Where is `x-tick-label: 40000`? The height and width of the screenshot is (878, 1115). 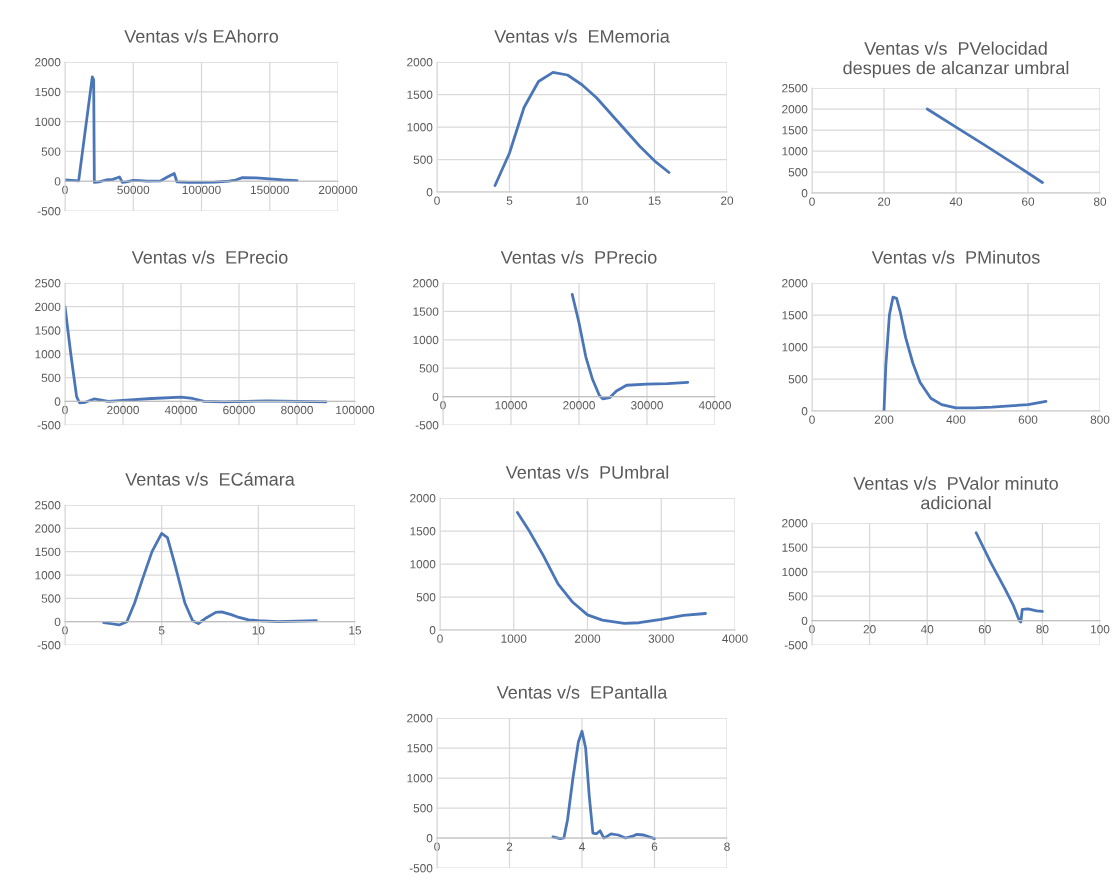
x-tick-label: 40000 is located at coordinates (714, 405).